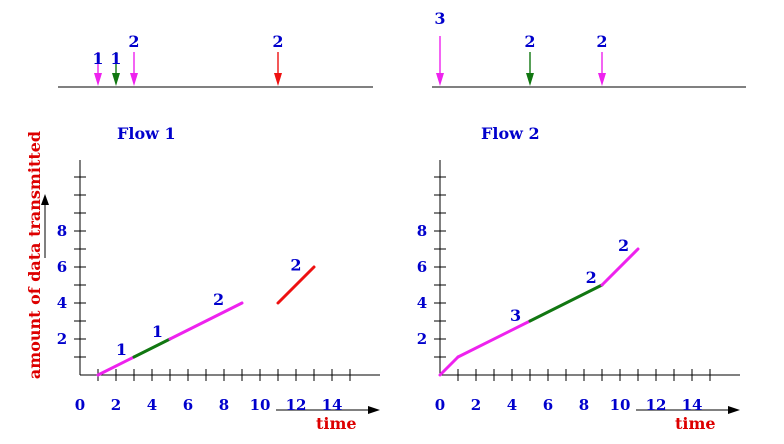 The image size is (784, 444). I want to click on x-tick-label-flow1-4: 4, so click(152, 405).